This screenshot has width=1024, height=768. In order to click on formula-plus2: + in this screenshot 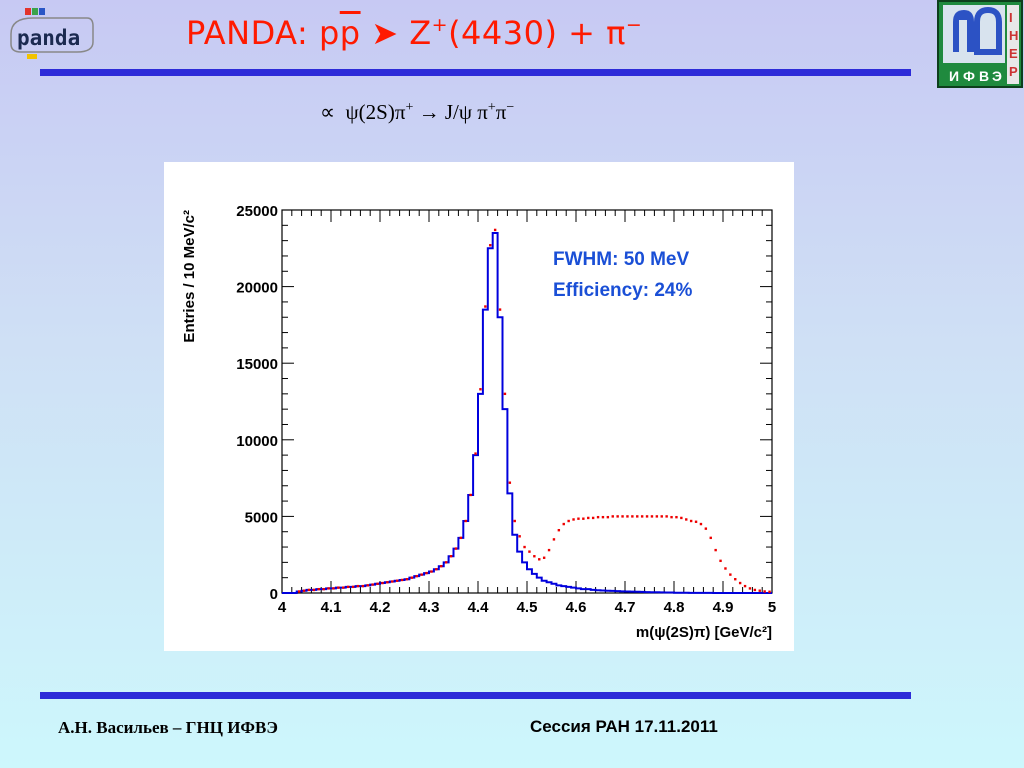, I will do `click(491, 107)`.